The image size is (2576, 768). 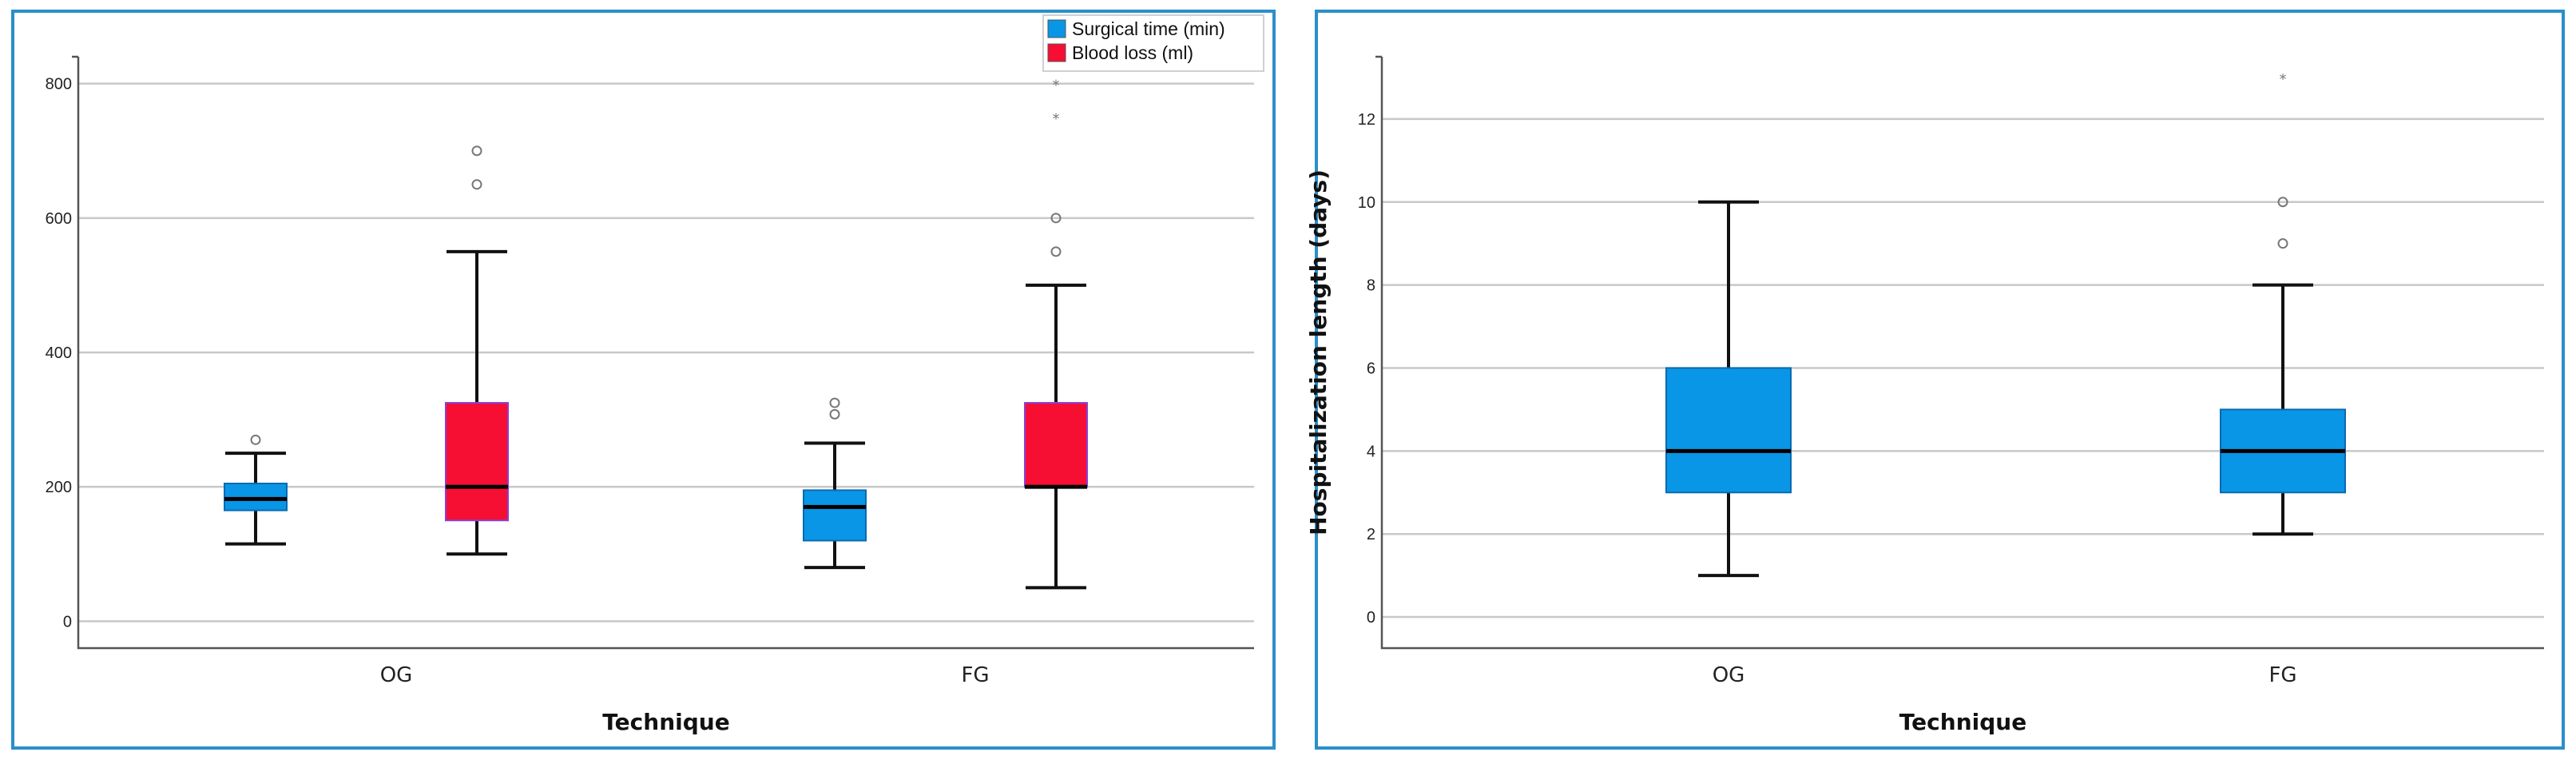 What do you see at coordinates (1371, 534) in the screenshot?
I see `y-tick-label: 2` at bounding box center [1371, 534].